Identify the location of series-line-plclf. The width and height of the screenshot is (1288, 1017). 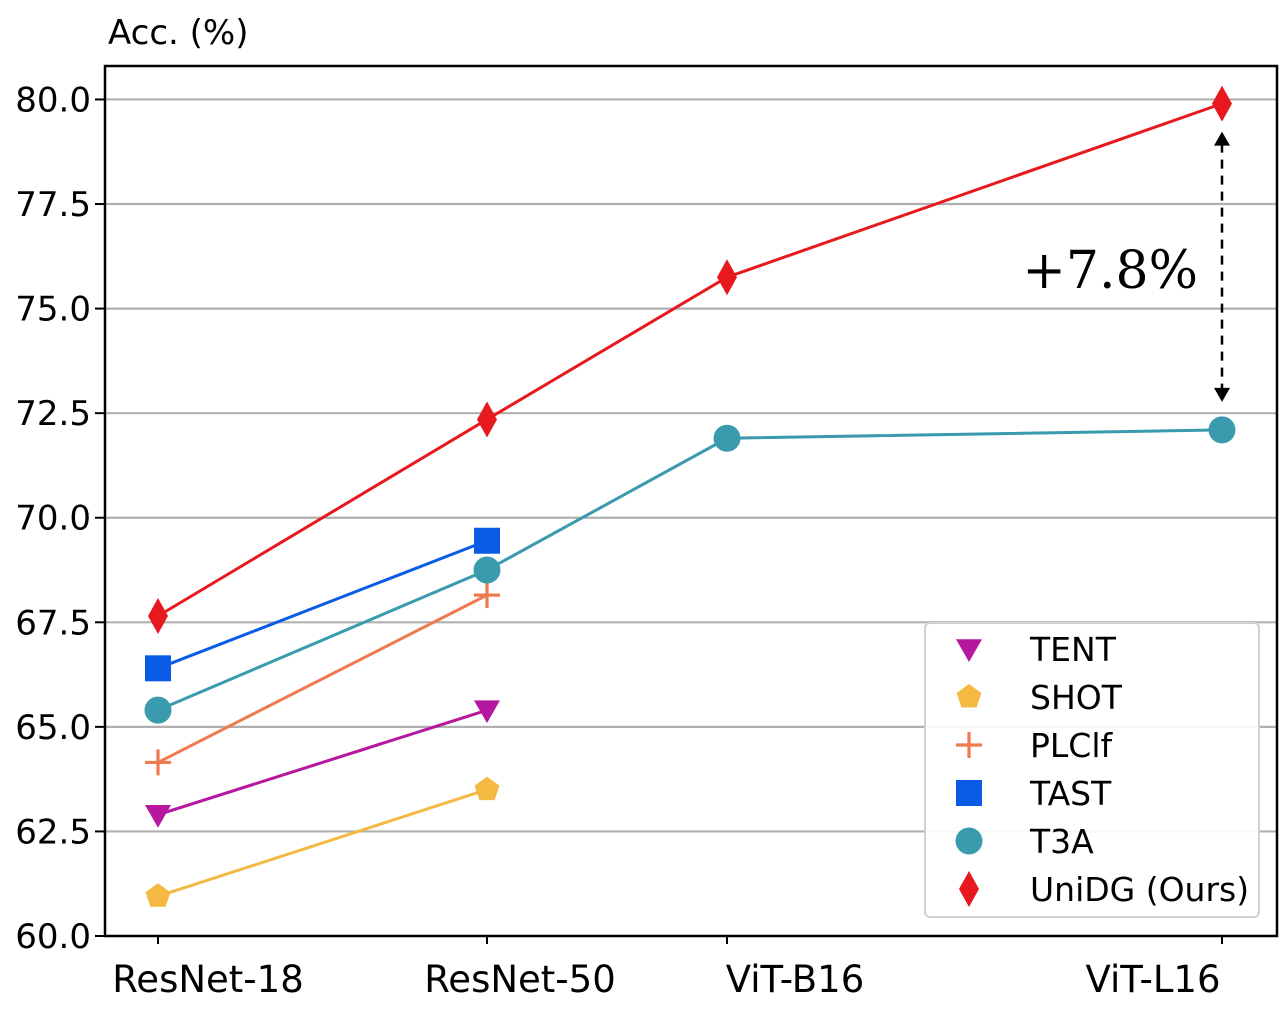
(322, 678).